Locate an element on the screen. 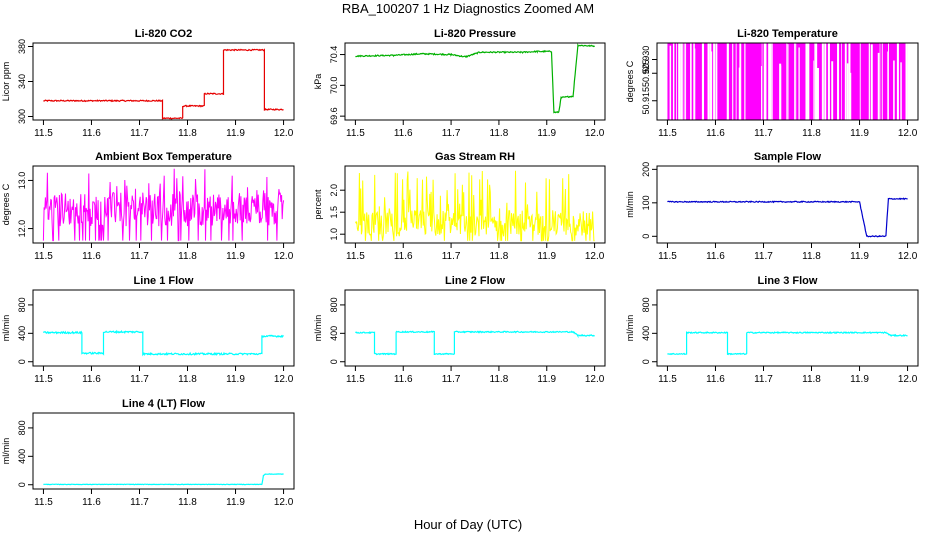 This screenshot has width=936, height=540. y-tick-label: 1.0 is located at coordinates (334, 234).